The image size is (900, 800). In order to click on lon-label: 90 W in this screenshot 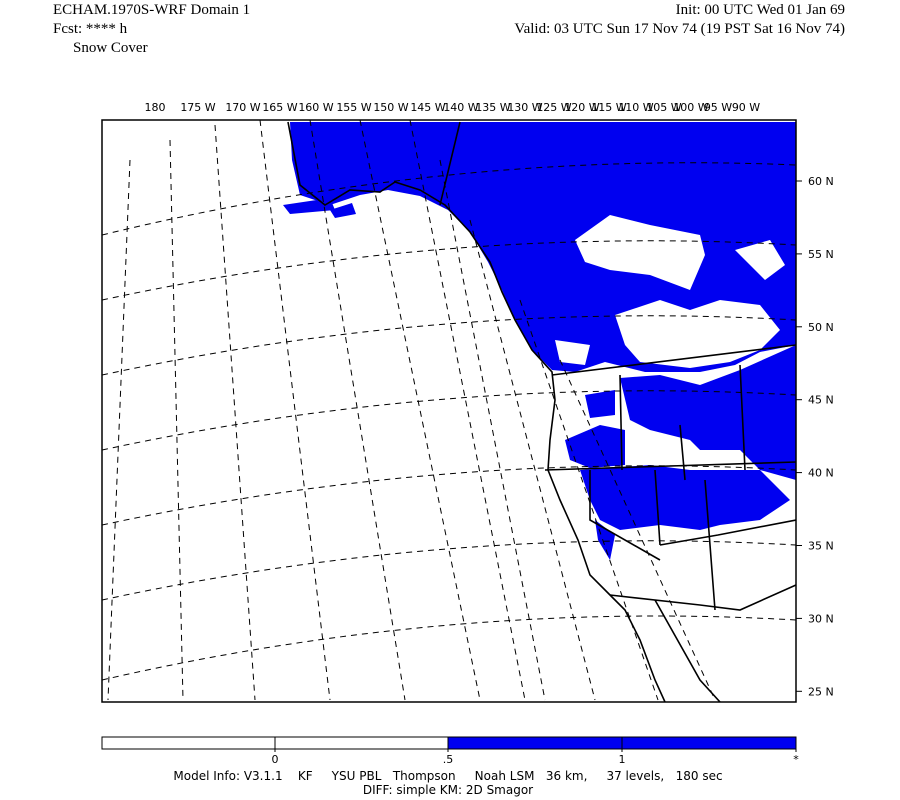, I will do `click(746, 107)`.